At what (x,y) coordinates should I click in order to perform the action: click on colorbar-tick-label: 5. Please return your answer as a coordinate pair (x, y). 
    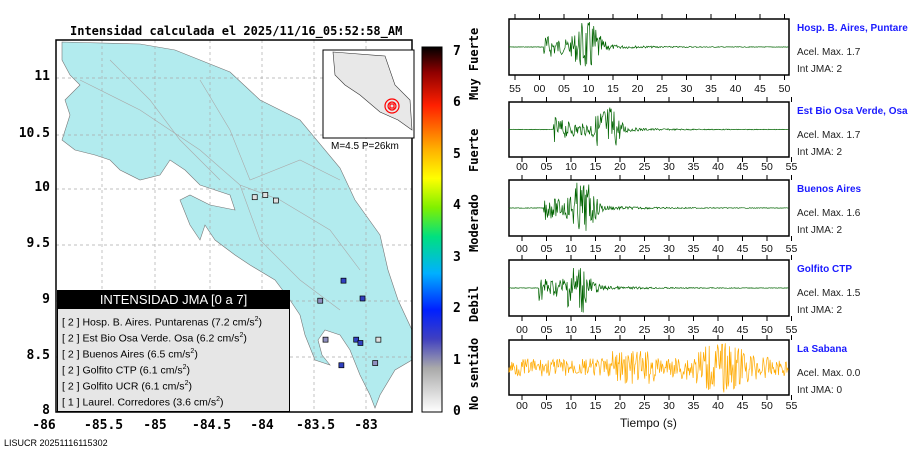
    Looking at the image, I should click on (457, 154).